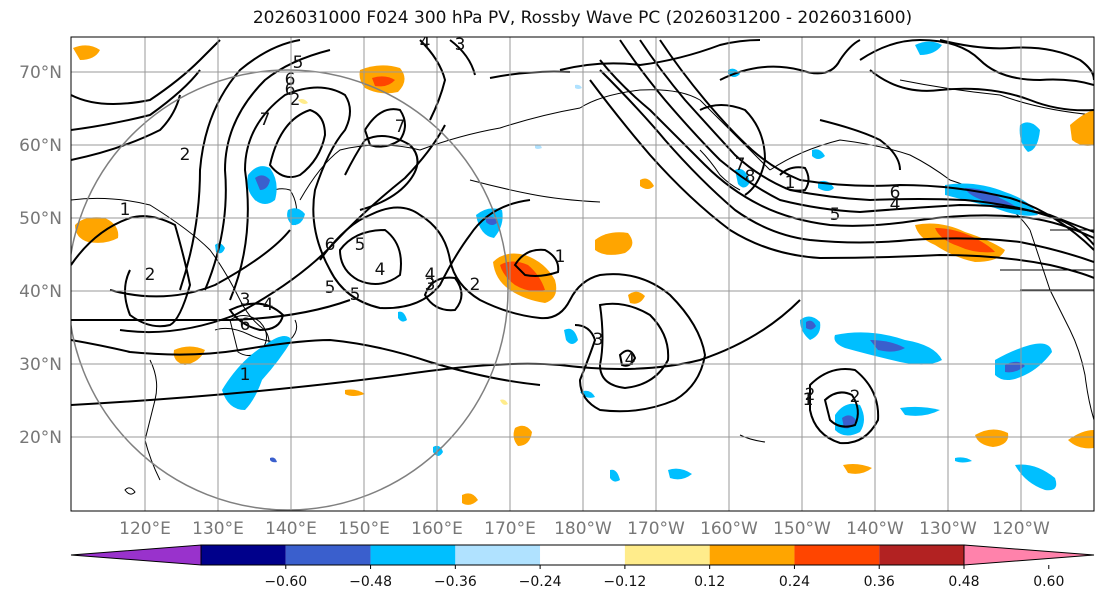 The width and height of the screenshot is (1105, 604). What do you see at coordinates (948, 529) in the screenshot?
I see `lon-label: 130°W` at bounding box center [948, 529].